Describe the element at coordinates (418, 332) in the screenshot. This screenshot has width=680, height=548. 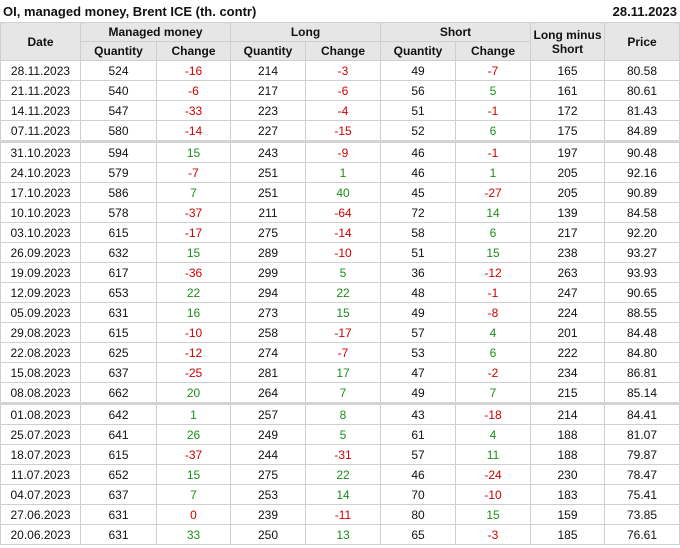
I see `short-quantity-cell: 57` at that location.